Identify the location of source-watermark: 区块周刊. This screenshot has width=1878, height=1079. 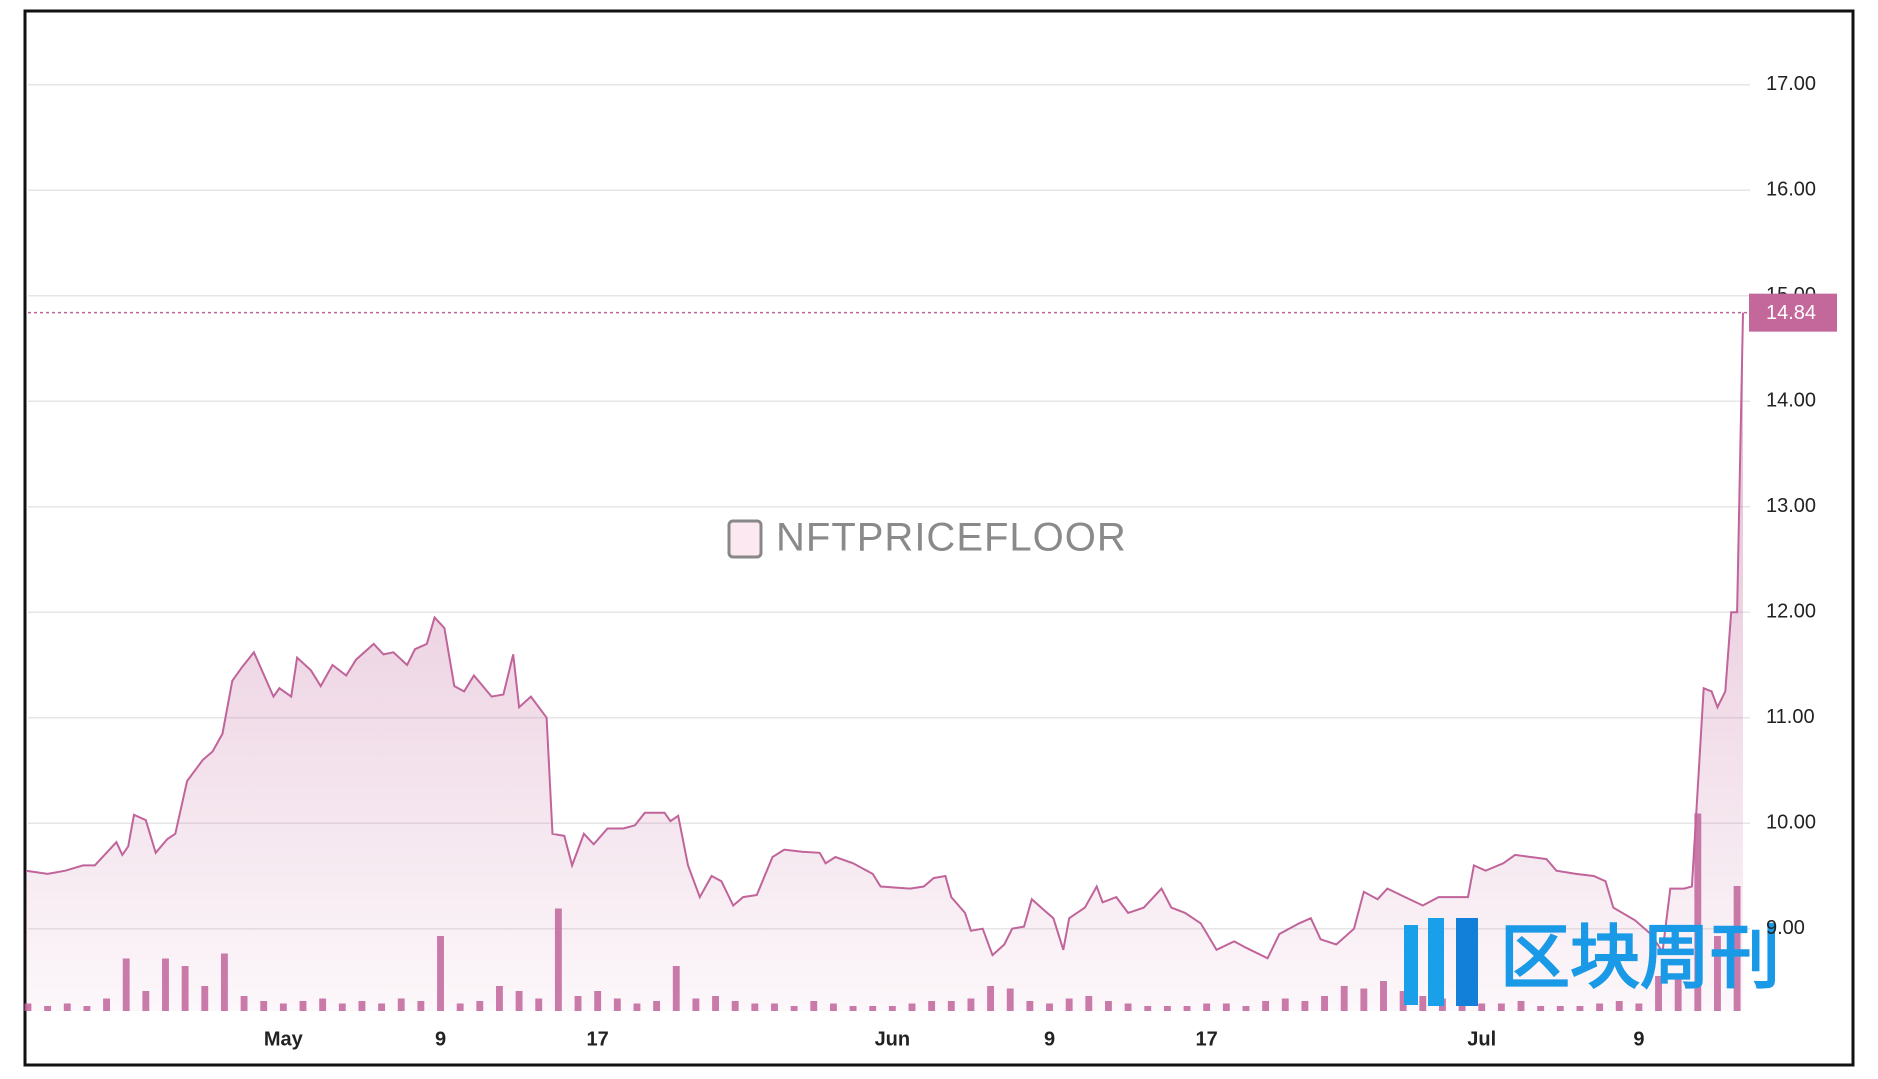
(1592, 962).